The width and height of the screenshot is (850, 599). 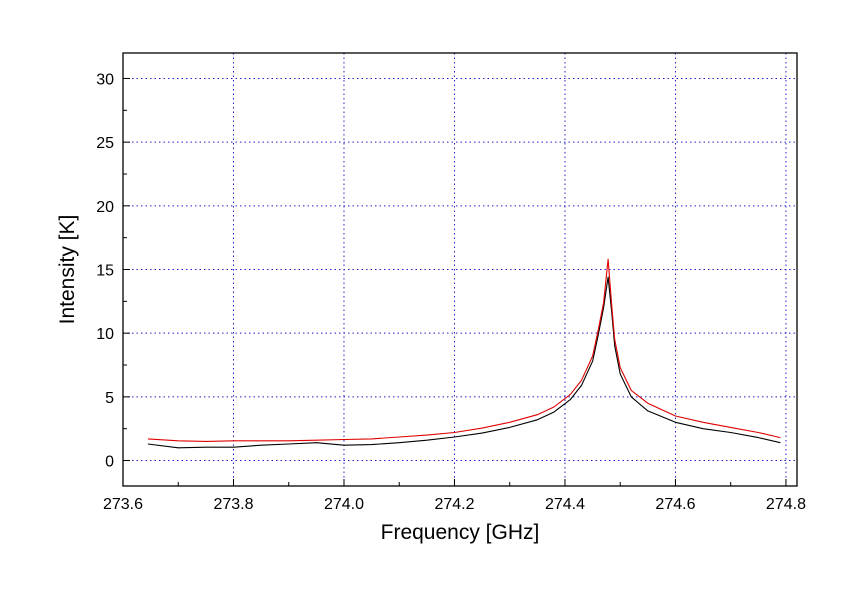 I want to click on x-tick-label: 273.6, so click(x=123, y=504).